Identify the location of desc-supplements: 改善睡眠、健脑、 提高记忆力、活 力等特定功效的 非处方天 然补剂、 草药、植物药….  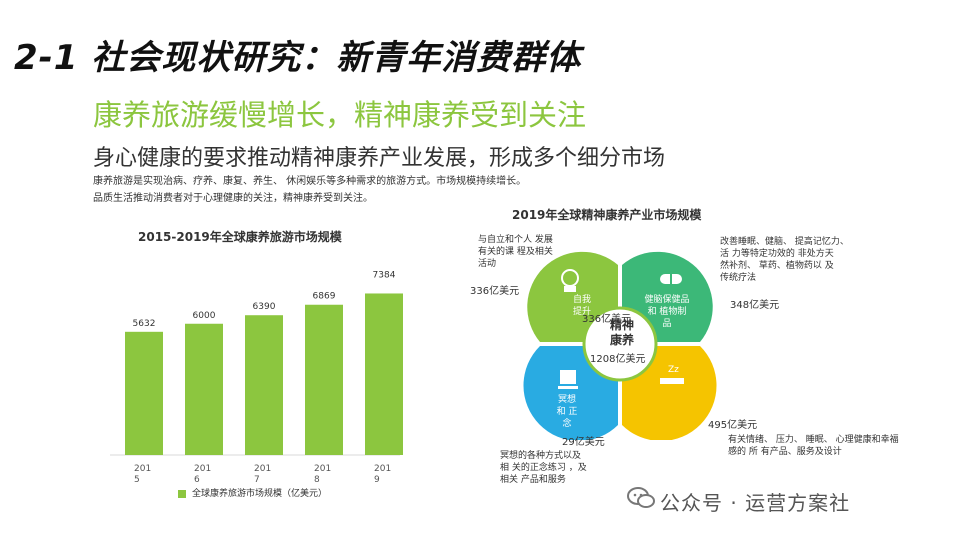
(784, 260).